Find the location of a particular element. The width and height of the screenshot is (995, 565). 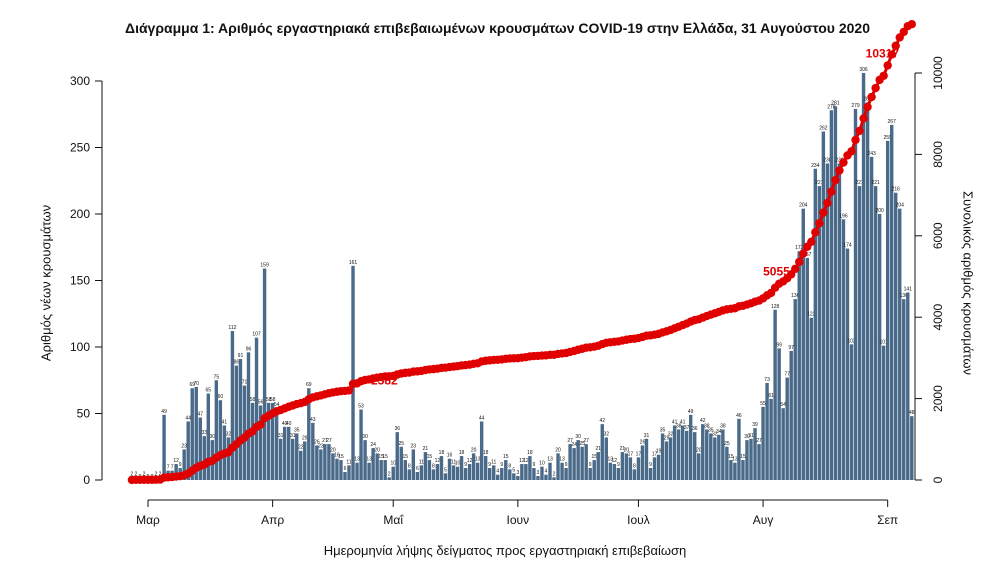

bar-value-label: 32 is located at coordinates (715, 434).